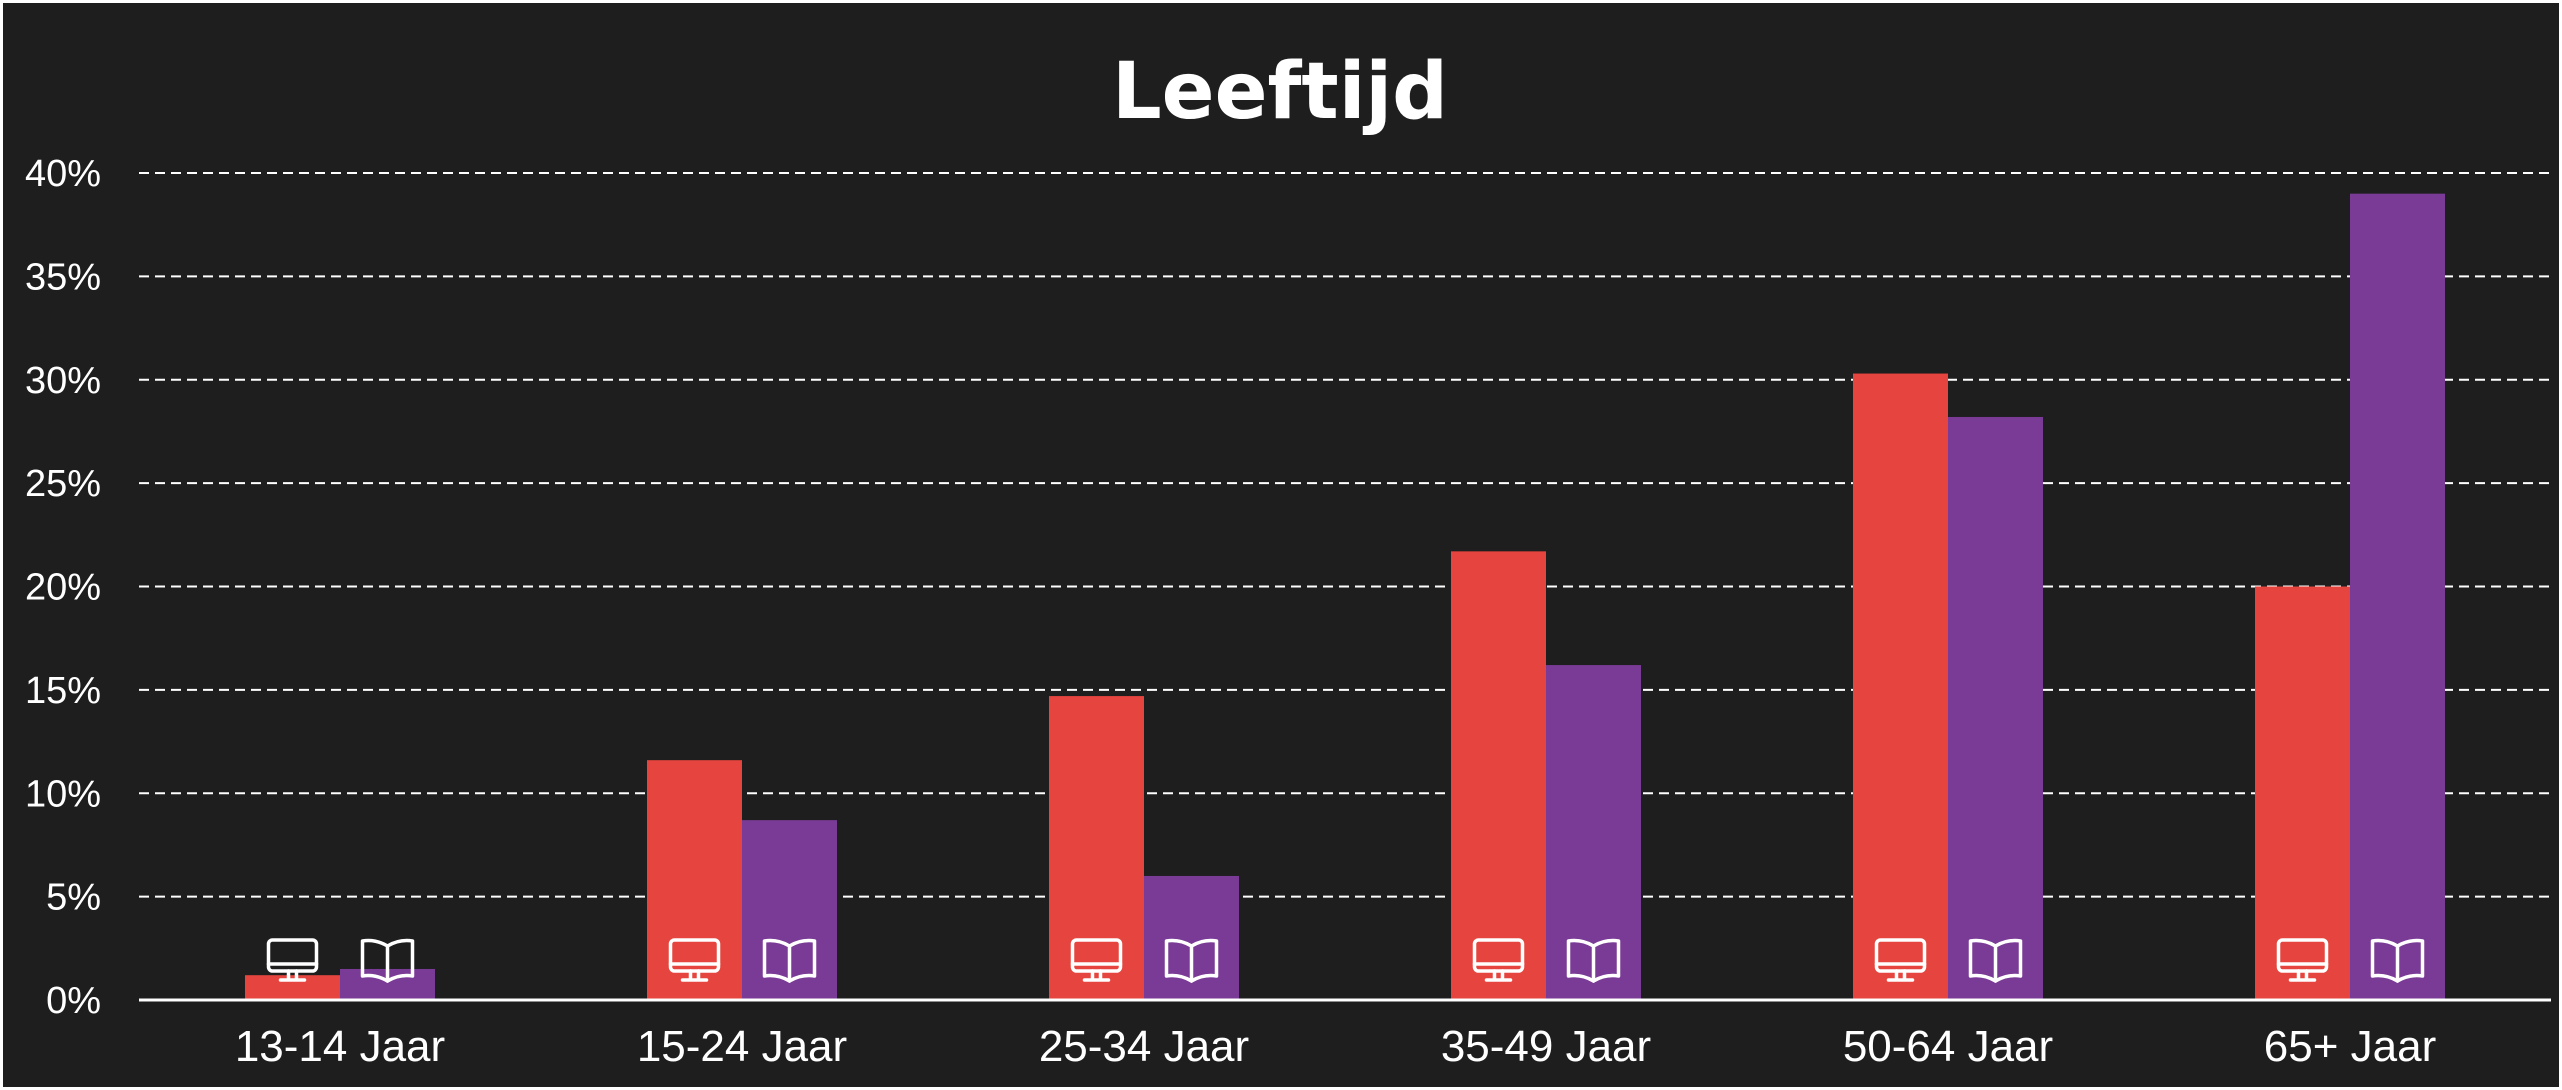 The width and height of the screenshot is (2562, 1090). What do you see at coordinates (1546, 1046) in the screenshot?
I see `x-category-label: 35-49 Jaar` at bounding box center [1546, 1046].